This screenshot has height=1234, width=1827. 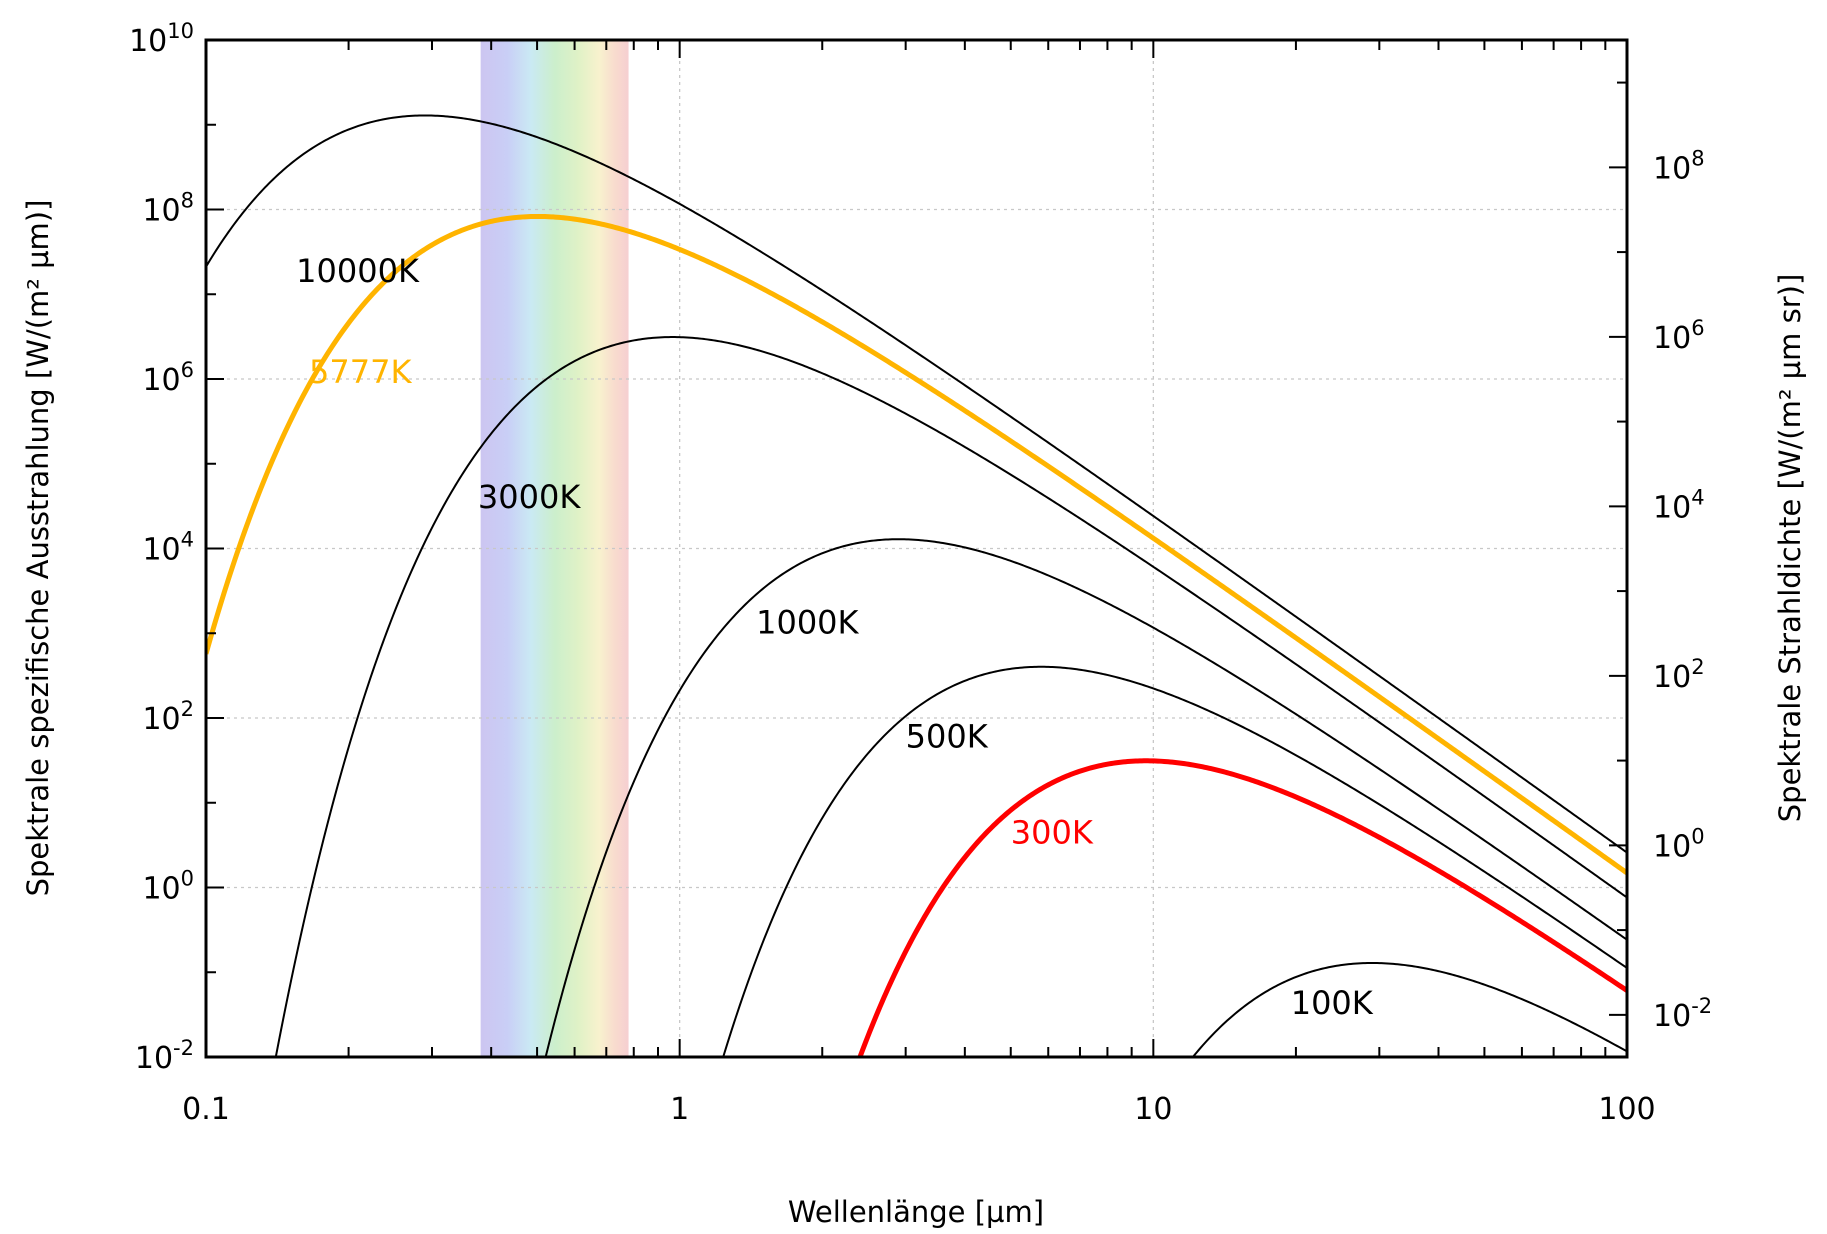 What do you see at coordinates (916, 1212) in the screenshot?
I see `x-axis-title: Wellenlänge [µm]` at bounding box center [916, 1212].